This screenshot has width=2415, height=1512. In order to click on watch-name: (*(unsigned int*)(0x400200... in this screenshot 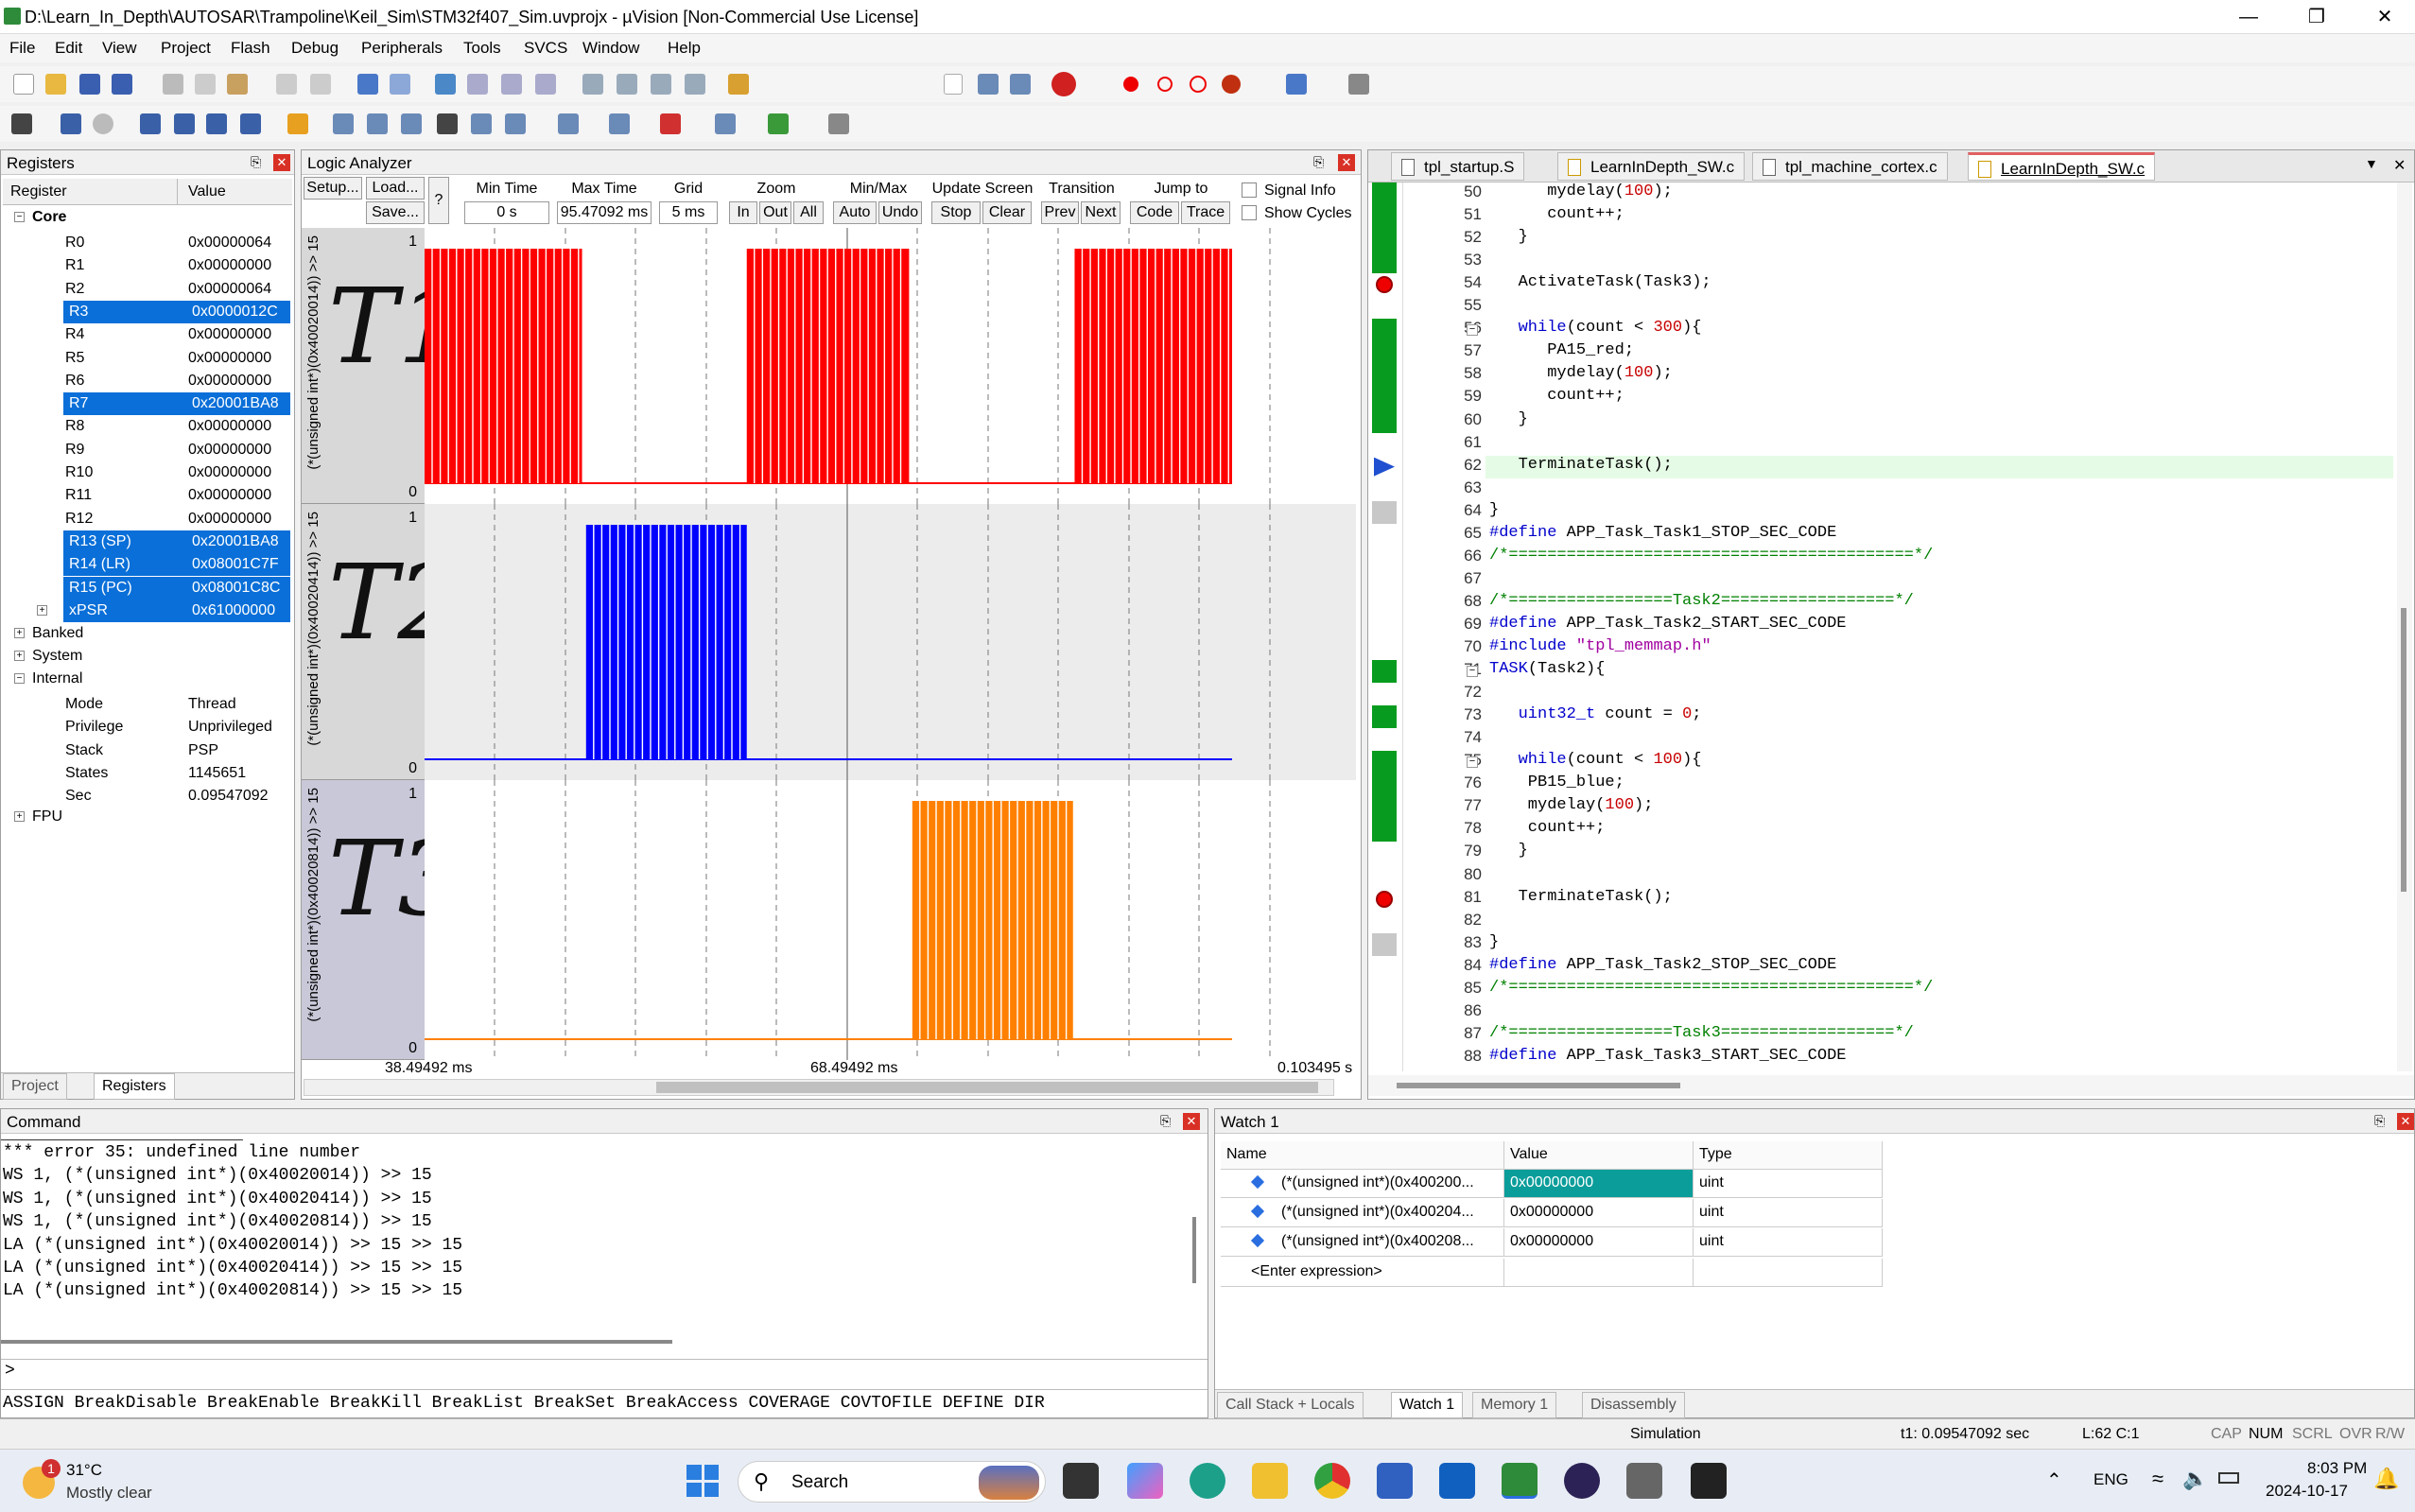, I will do `click(1362, 1184)`.